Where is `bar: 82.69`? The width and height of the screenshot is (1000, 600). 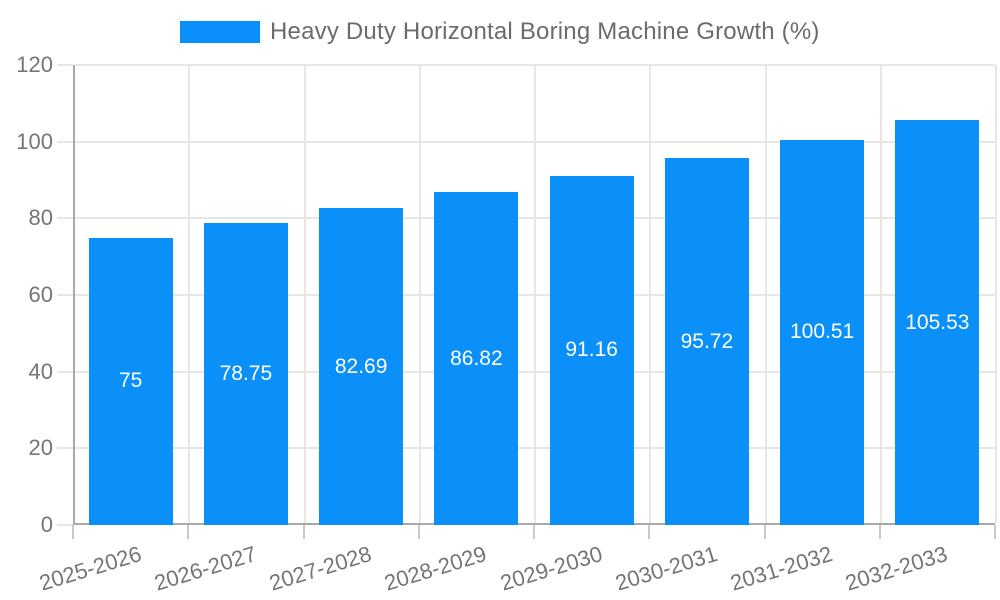
bar: 82.69 is located at coordinates (361, 366).